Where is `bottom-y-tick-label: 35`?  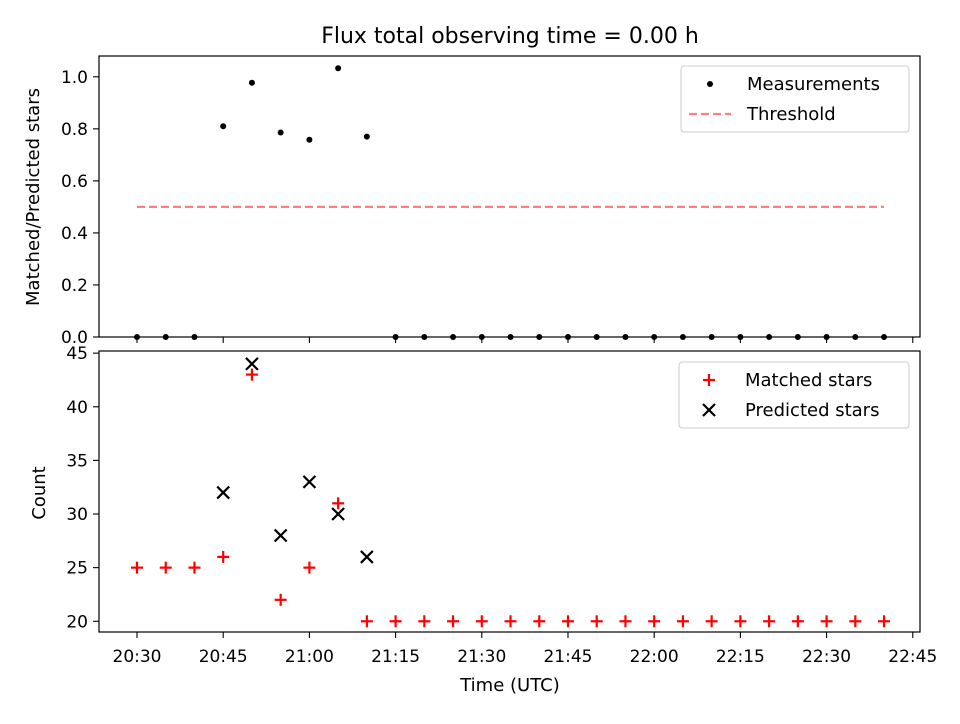 bottom-y-tick-label: 35 is located at coordinates (77, 461).